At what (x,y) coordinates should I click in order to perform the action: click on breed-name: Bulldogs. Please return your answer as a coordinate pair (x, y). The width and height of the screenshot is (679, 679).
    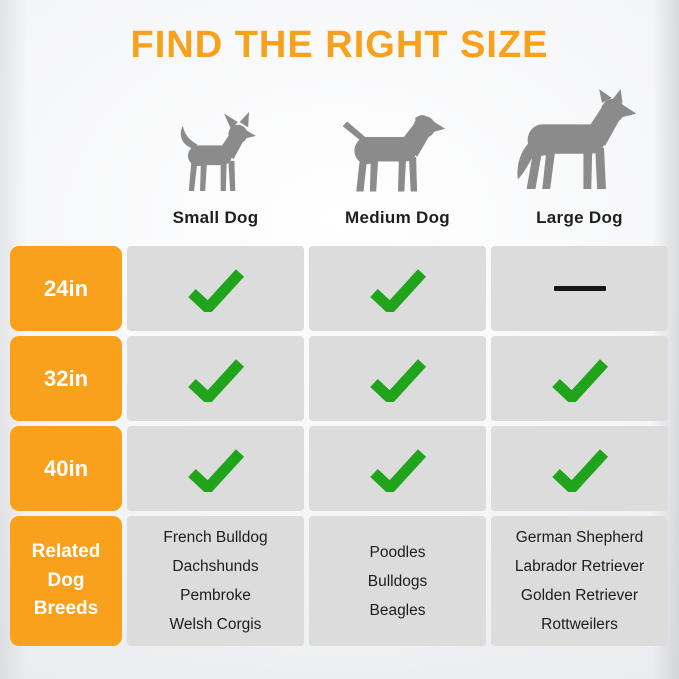
    Looking at the image, I should click on (397, 581).